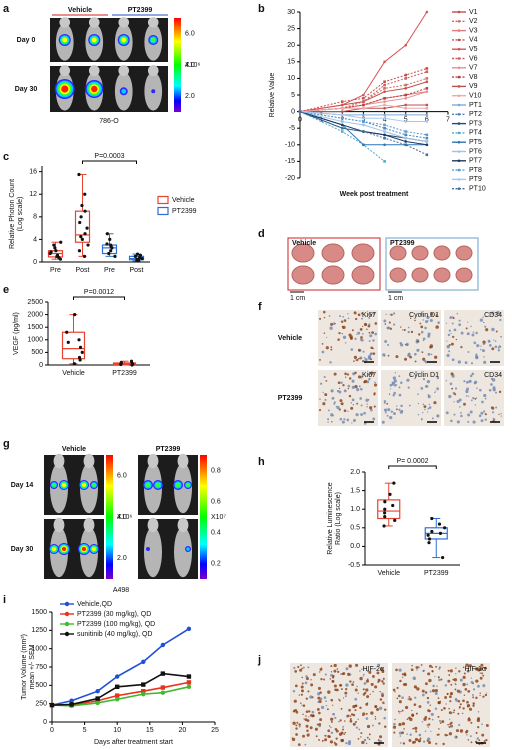 This screenshot has width=512, height=750. I want to click on y-tick-label: 1000, so click(39, 649).